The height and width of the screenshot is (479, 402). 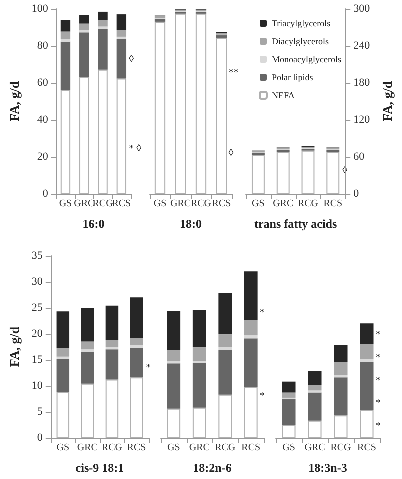 I want to click on y-tick-label: 15, so click(x=38, y=360).